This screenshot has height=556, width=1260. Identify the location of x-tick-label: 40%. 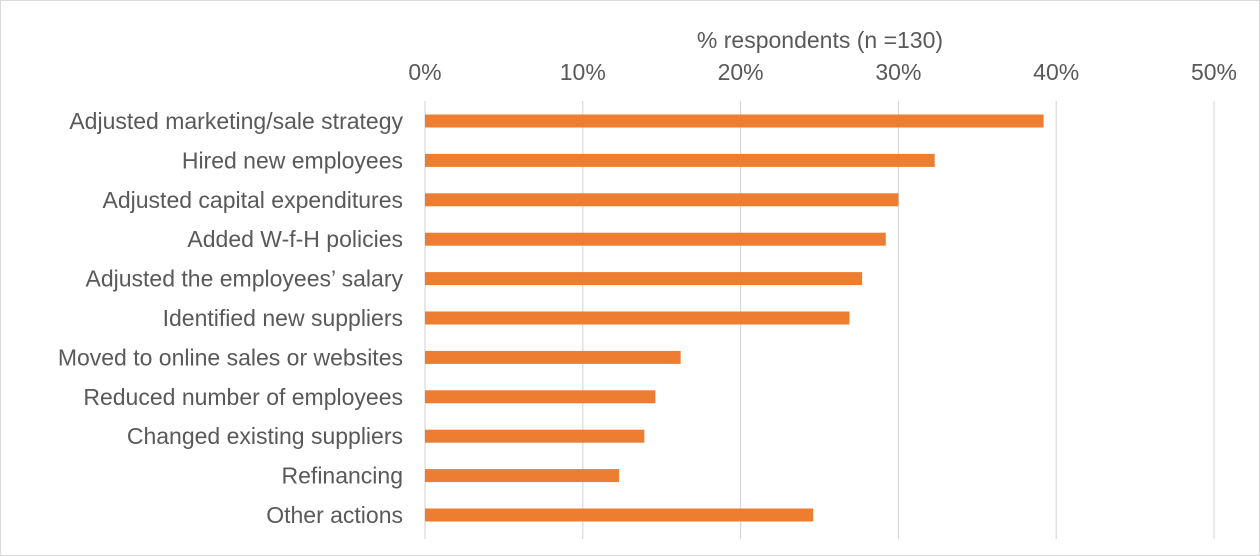
(1056, 72).